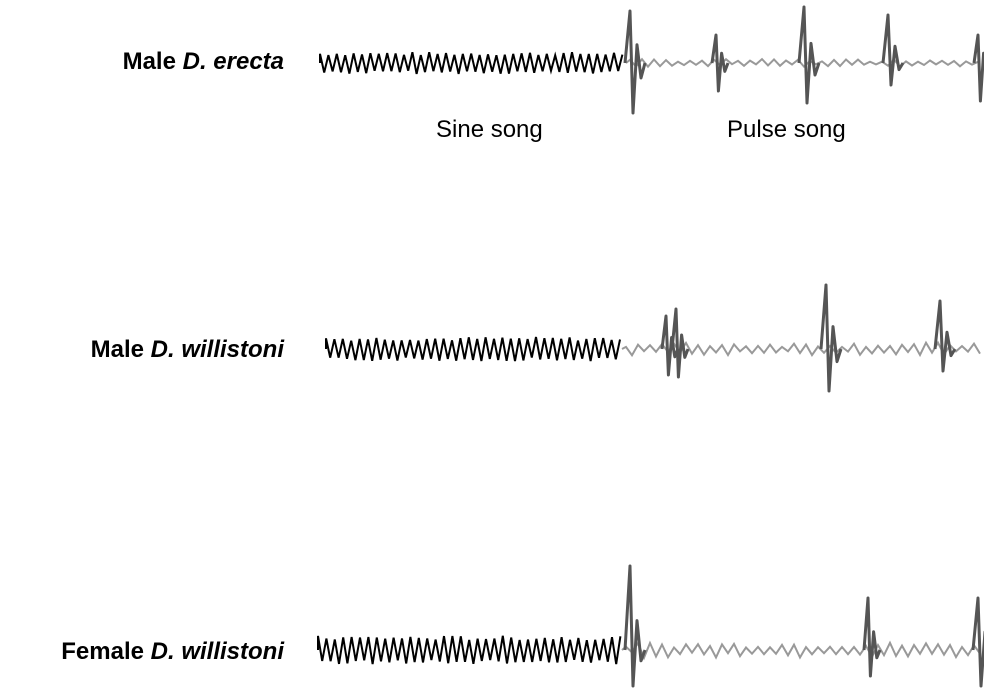  Describe the element at coordinates (786, 129) in the screenshot. I see `pulse-song-label: Pulse song` at that location.